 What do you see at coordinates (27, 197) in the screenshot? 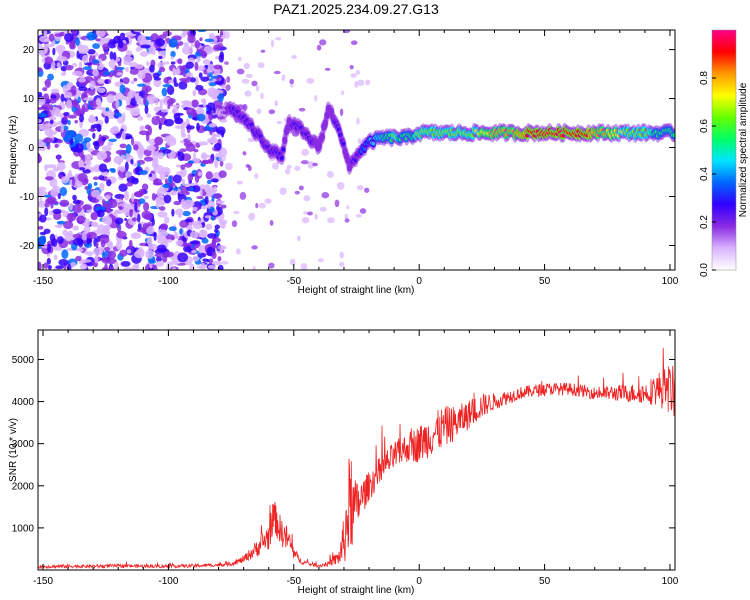
I see `heatmap-ytick-label: -10` at bounding box center [27, 197].